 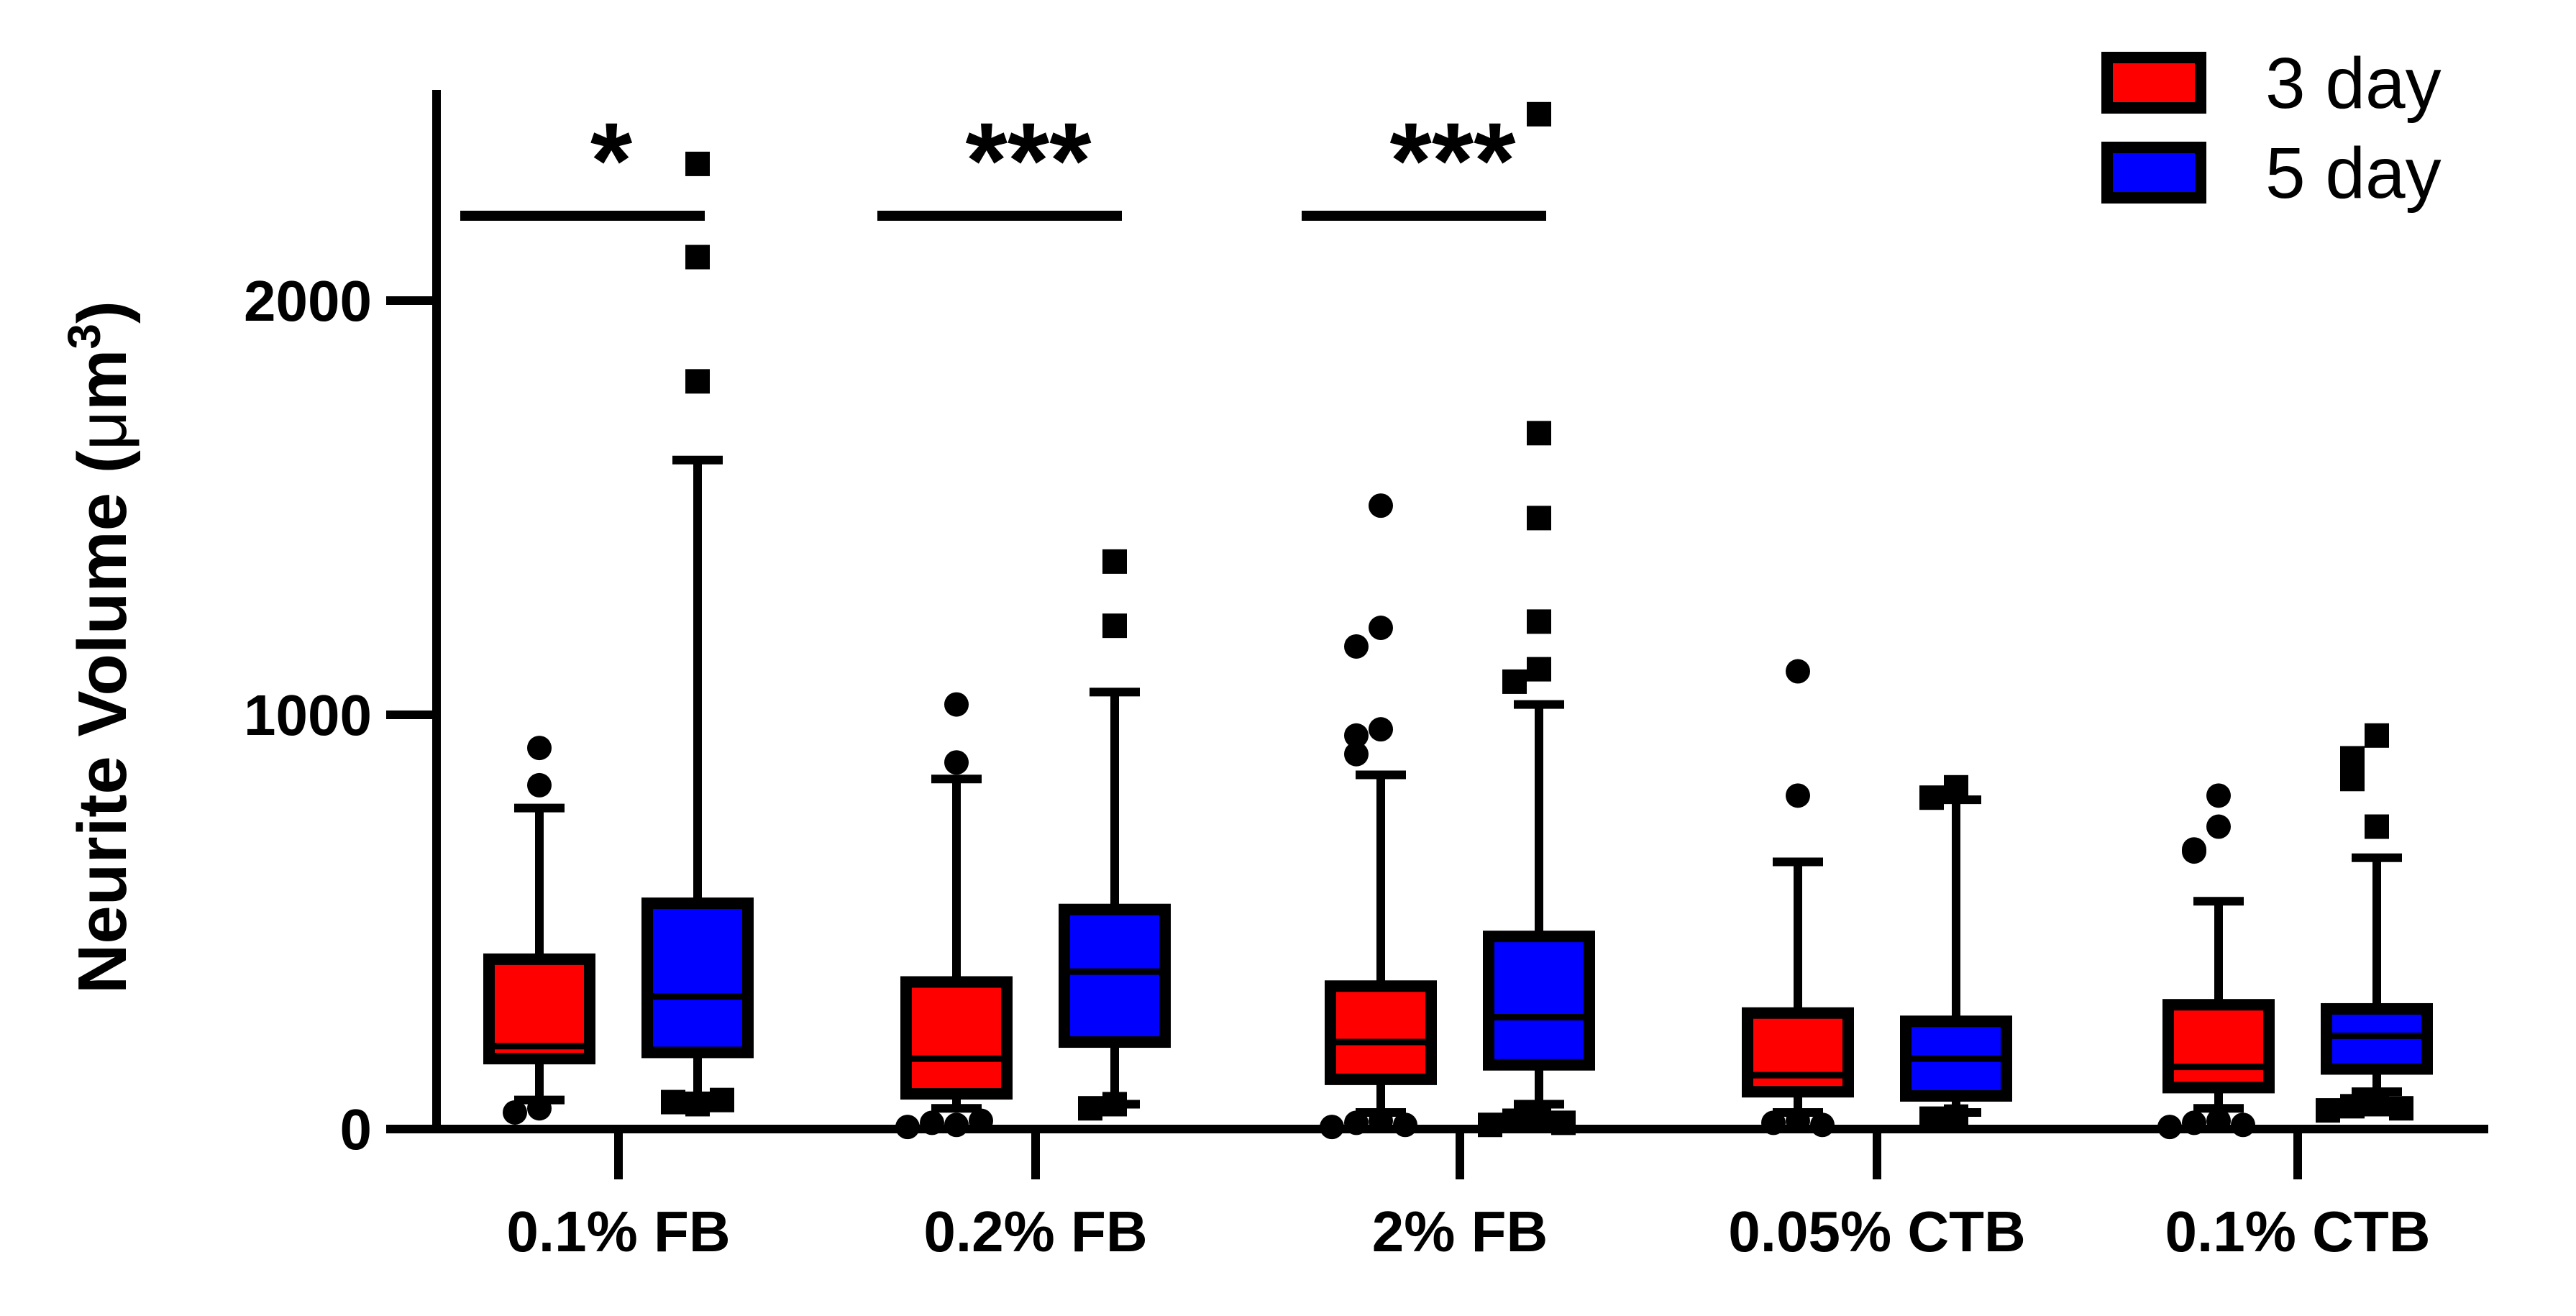 I want to click on y-axis-label-exponent: 3, so click(x=84, y=336).